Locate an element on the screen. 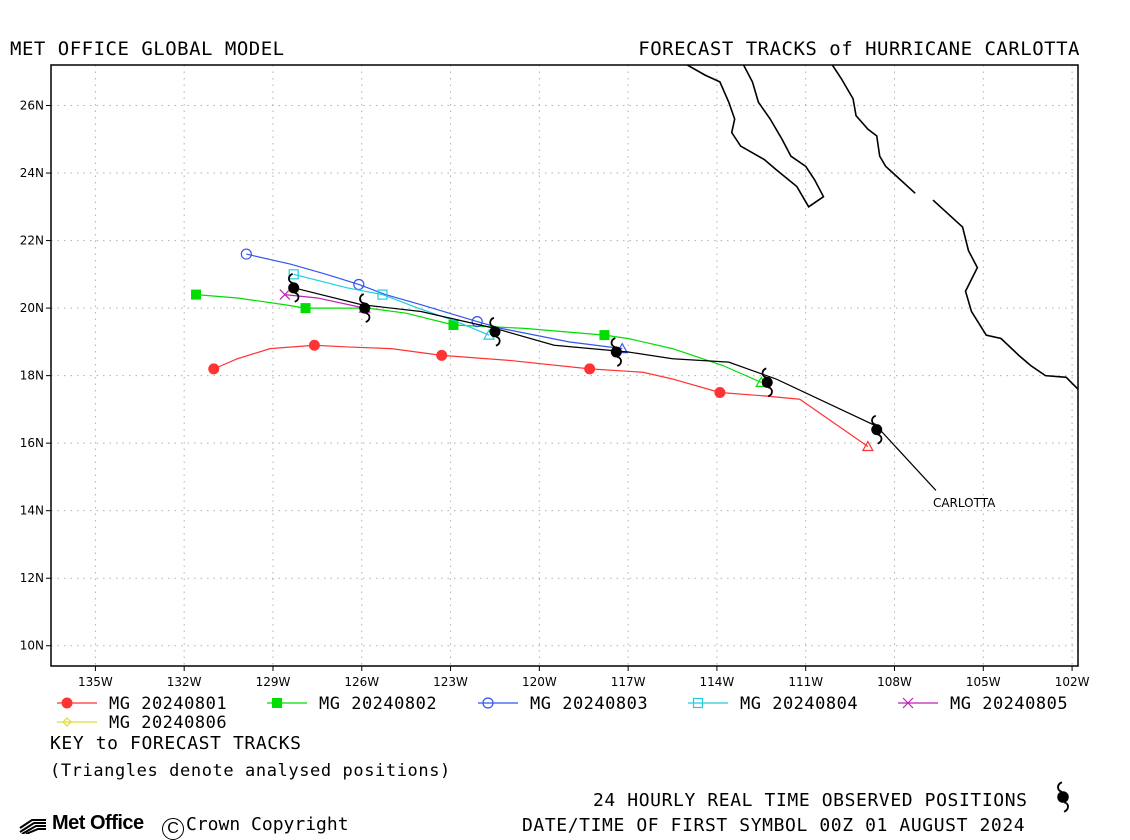 Image resolution: width=1130 pixels, height=840 pixels. observed-symbol-key is located at coordinates (1063, 797).